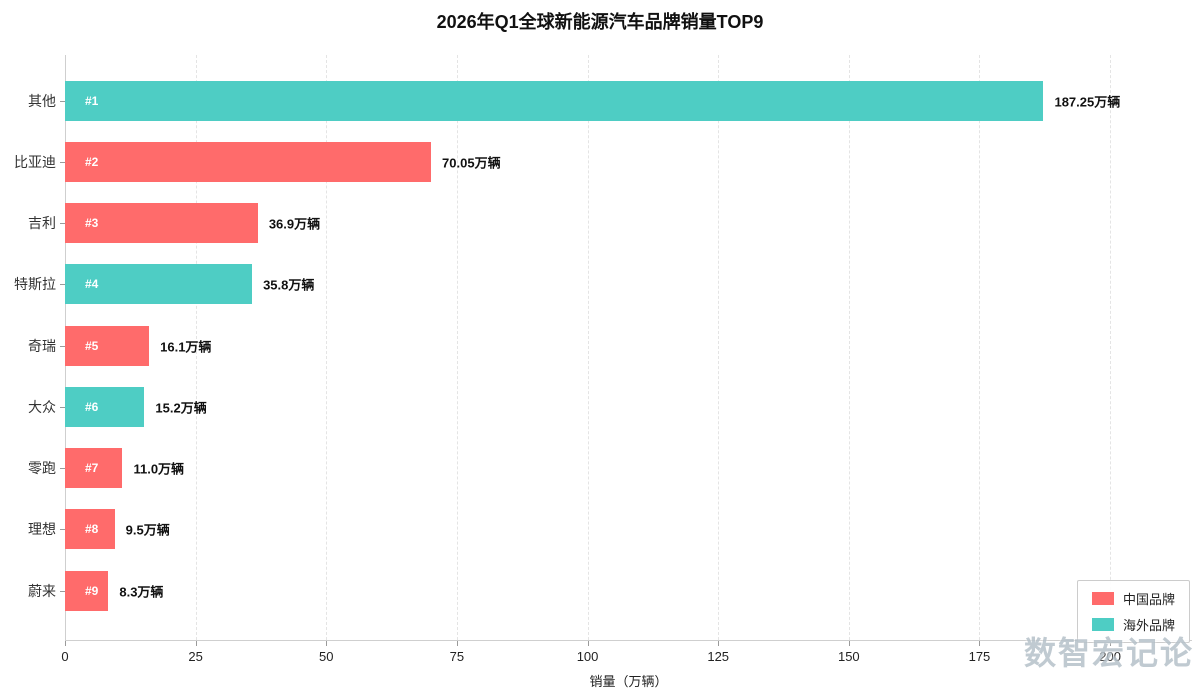 This screenshot has width=1200, height=692. Describe the element at coordinates (628, 681) in the screenshot. I see `x-axis-label: 销量（万辆）` at that location.